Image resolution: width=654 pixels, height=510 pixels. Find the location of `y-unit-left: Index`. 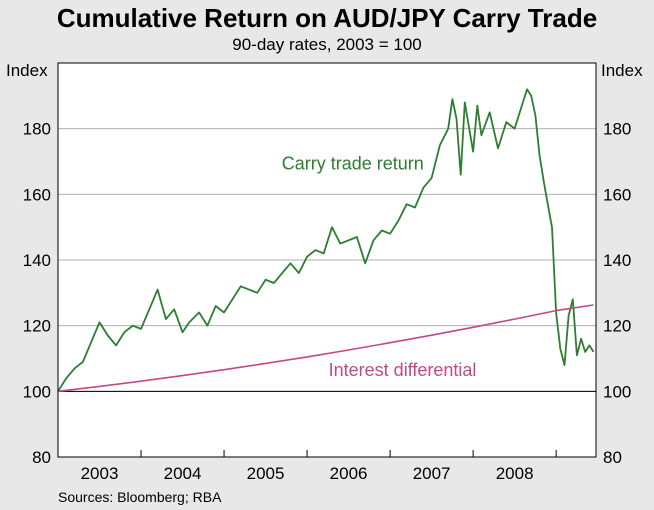

y-unit-left: Index is located at coordinates (27, 70).